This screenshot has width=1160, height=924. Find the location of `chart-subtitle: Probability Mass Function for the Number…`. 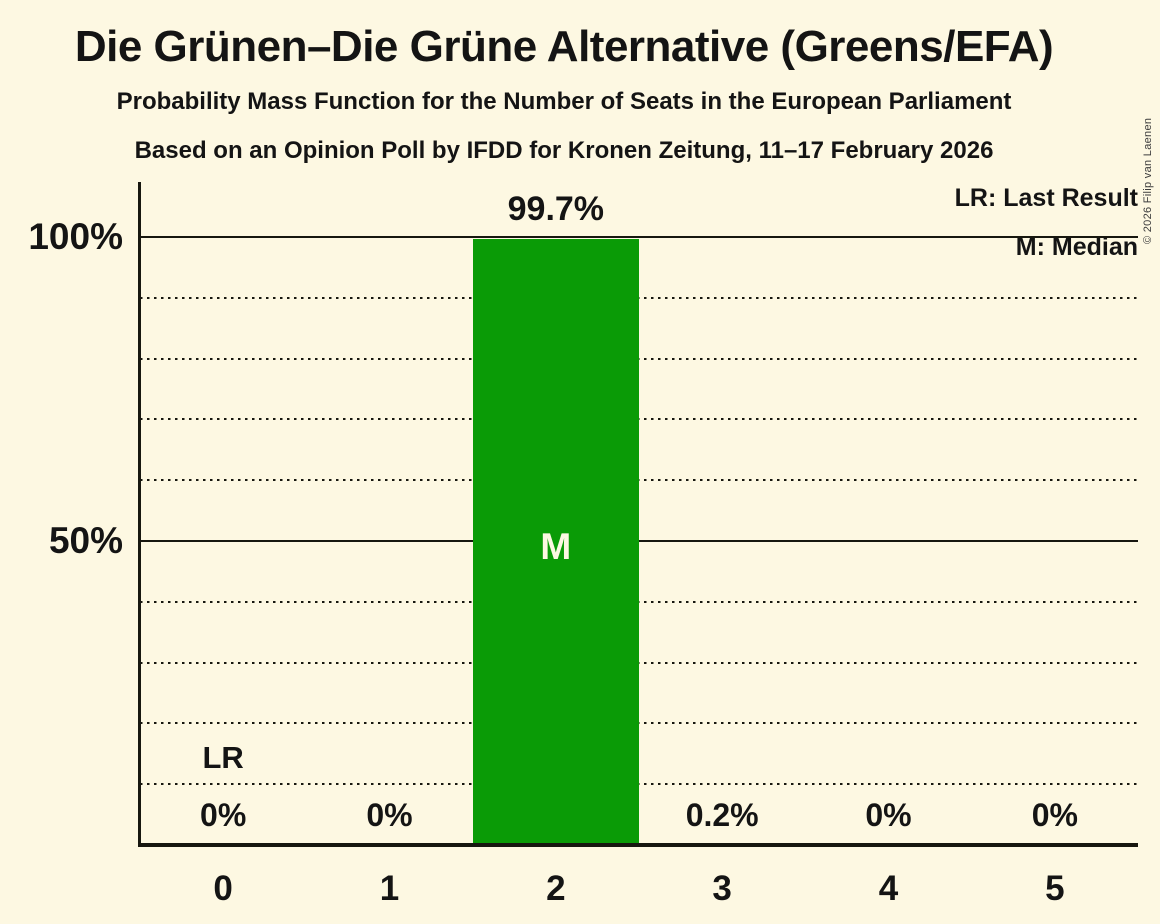

chart-subtitle: Probability Mass Function for the Number… is located at coordinates (564, 101).